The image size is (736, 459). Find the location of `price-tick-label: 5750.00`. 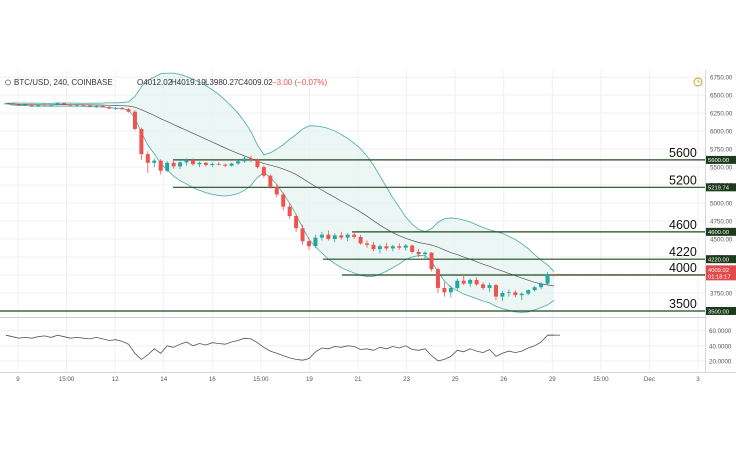

price-tick-label: 5750.00 is located at coordinates (721, 150).